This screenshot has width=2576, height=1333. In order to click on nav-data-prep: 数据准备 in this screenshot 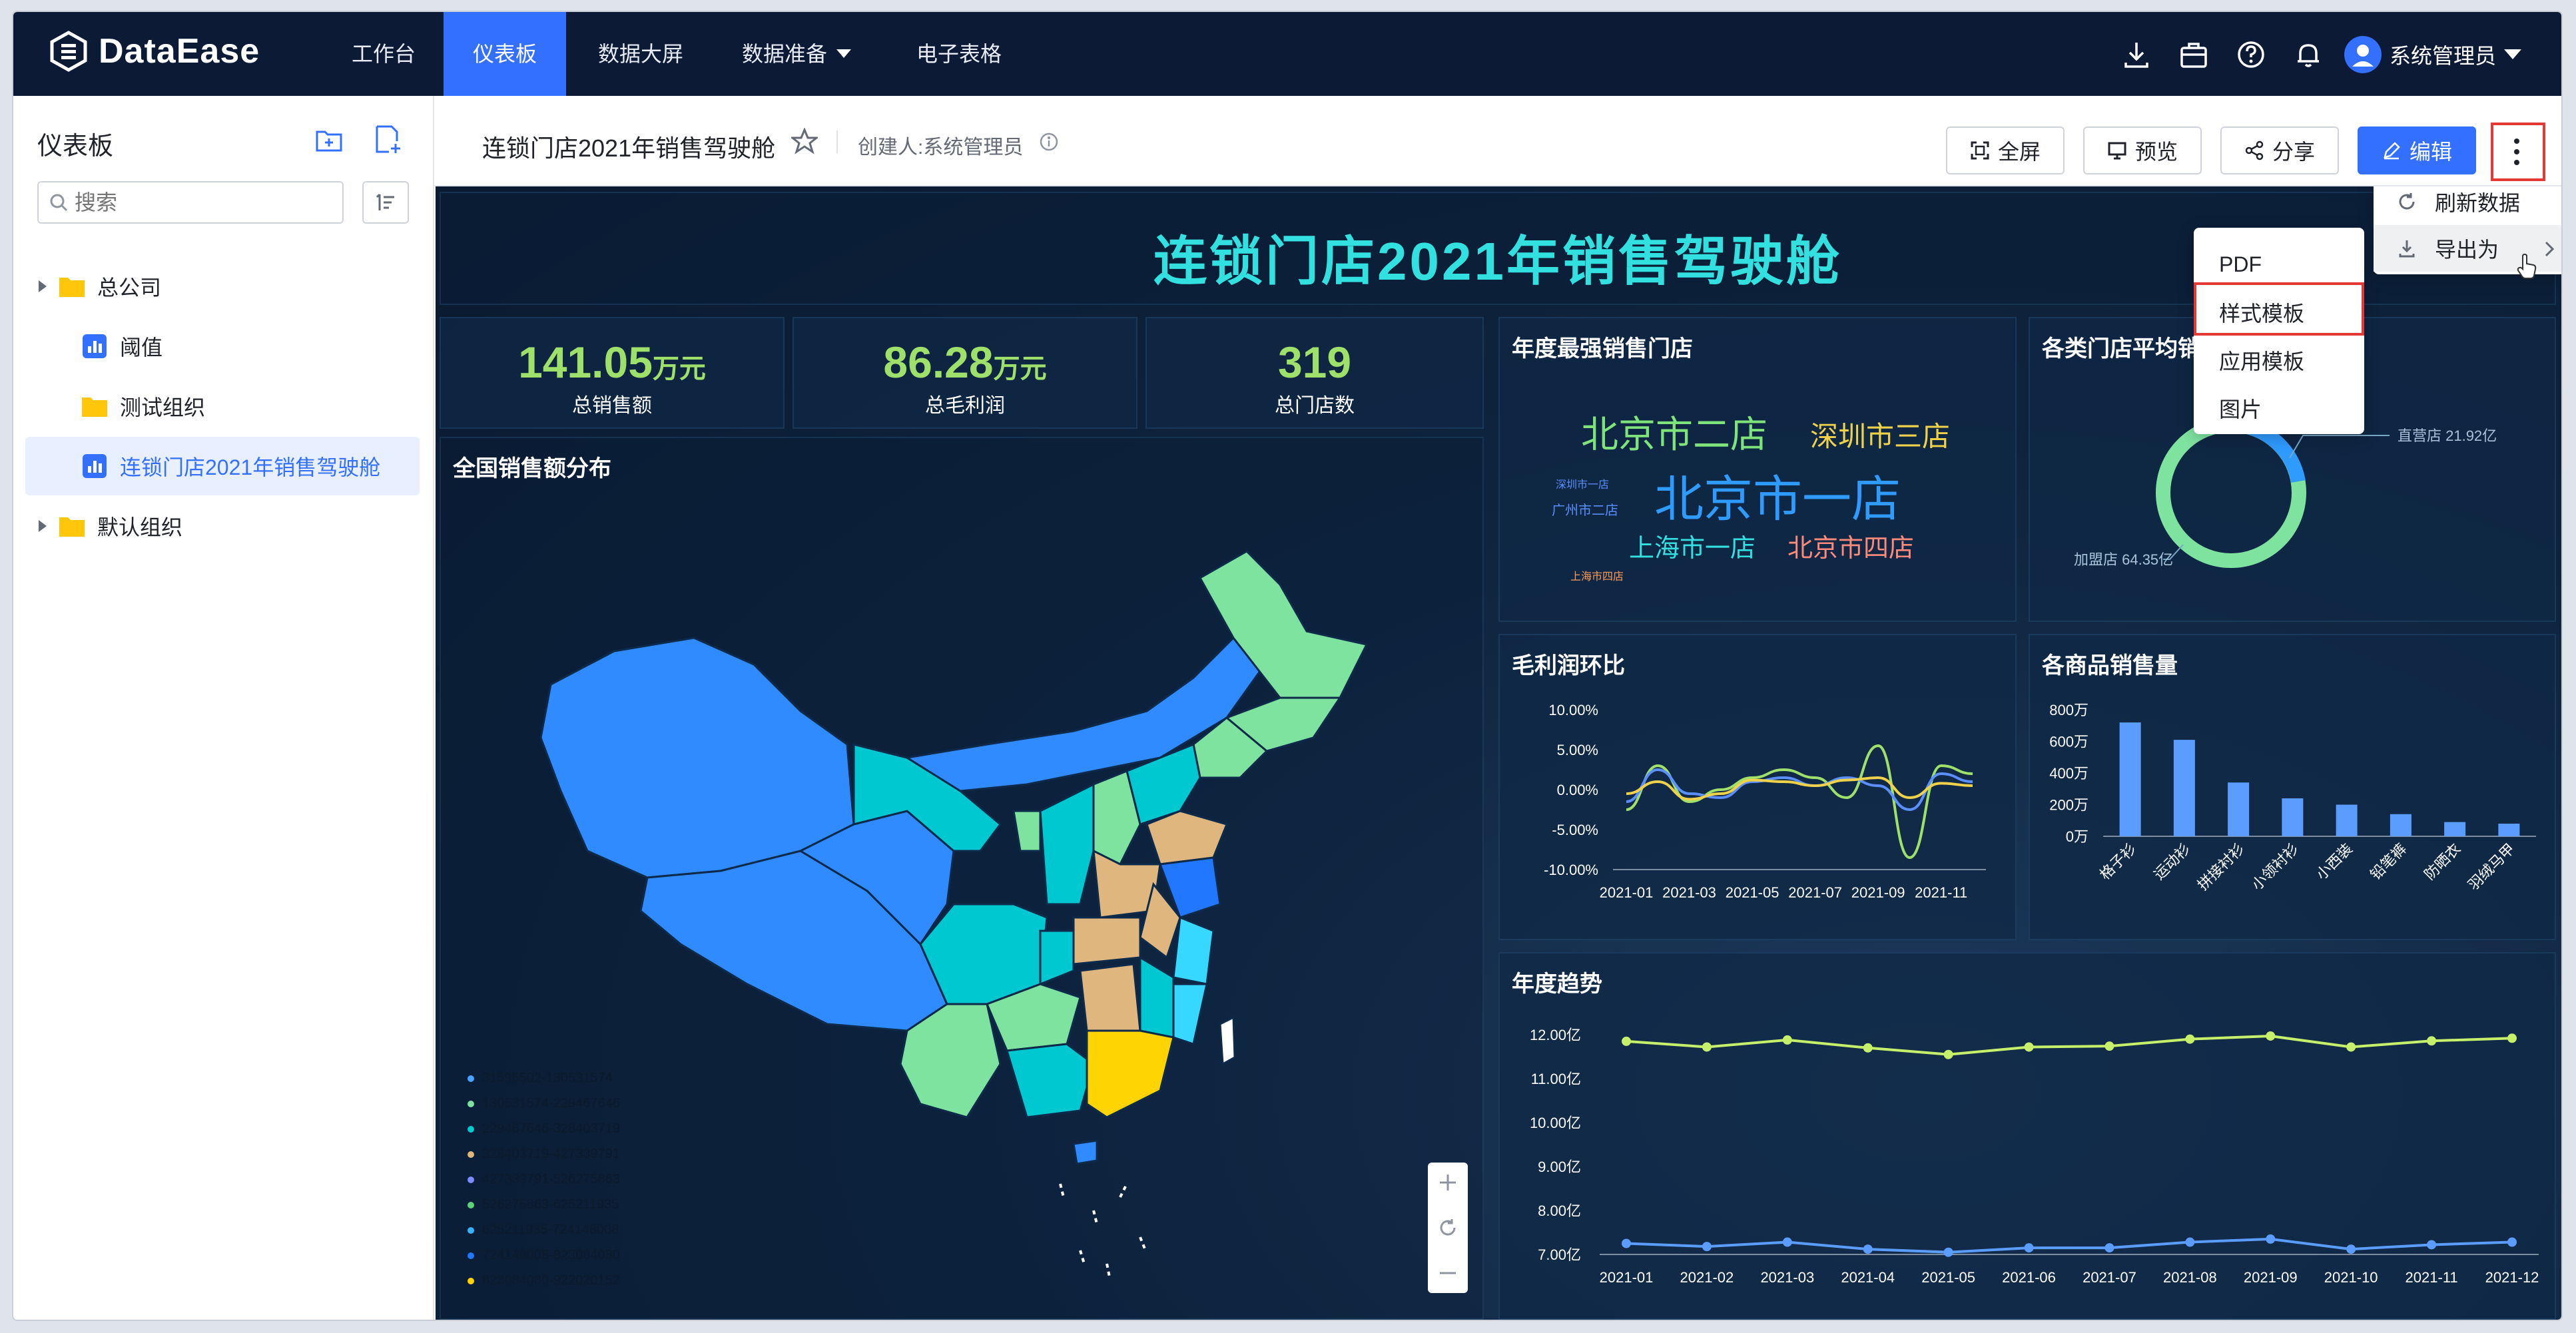, I will do `click(797, 54)`.